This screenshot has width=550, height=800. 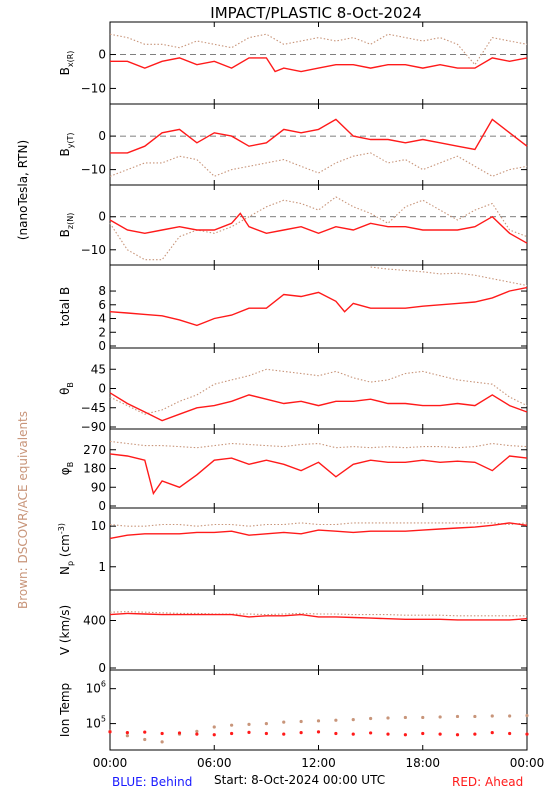 I want to click on y-axis-label: φB, so click(x=66, y=468).